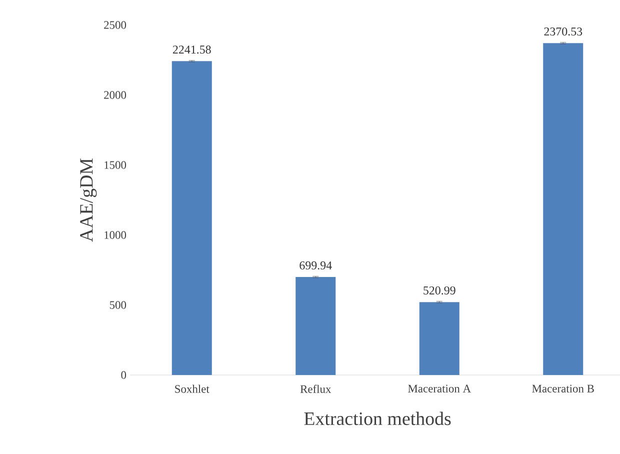 The width and height of the screenshot is (620, 454). Describe the element at coordinates (191, 50) in the screenshot. I see `data-label: 2241.58` at that location.